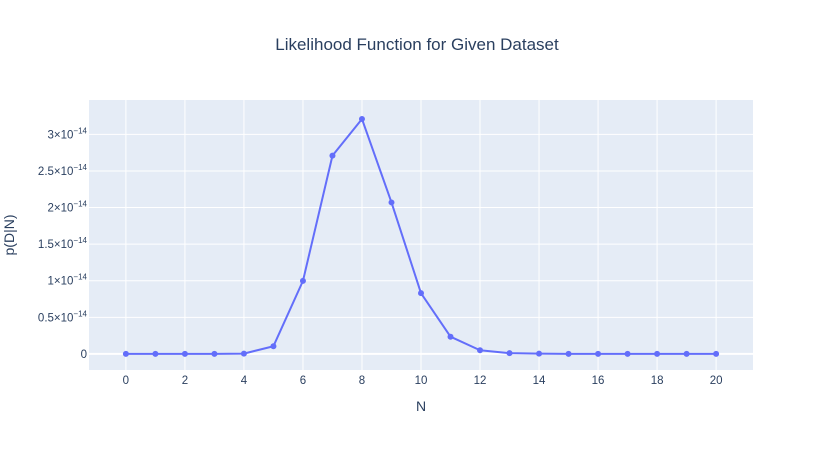 The height and width of the screenshot is (450, 834). I want to click on x-tick-labels: 0 2 4 6 8 10 12 14 16 18 20, so click(423, 381).